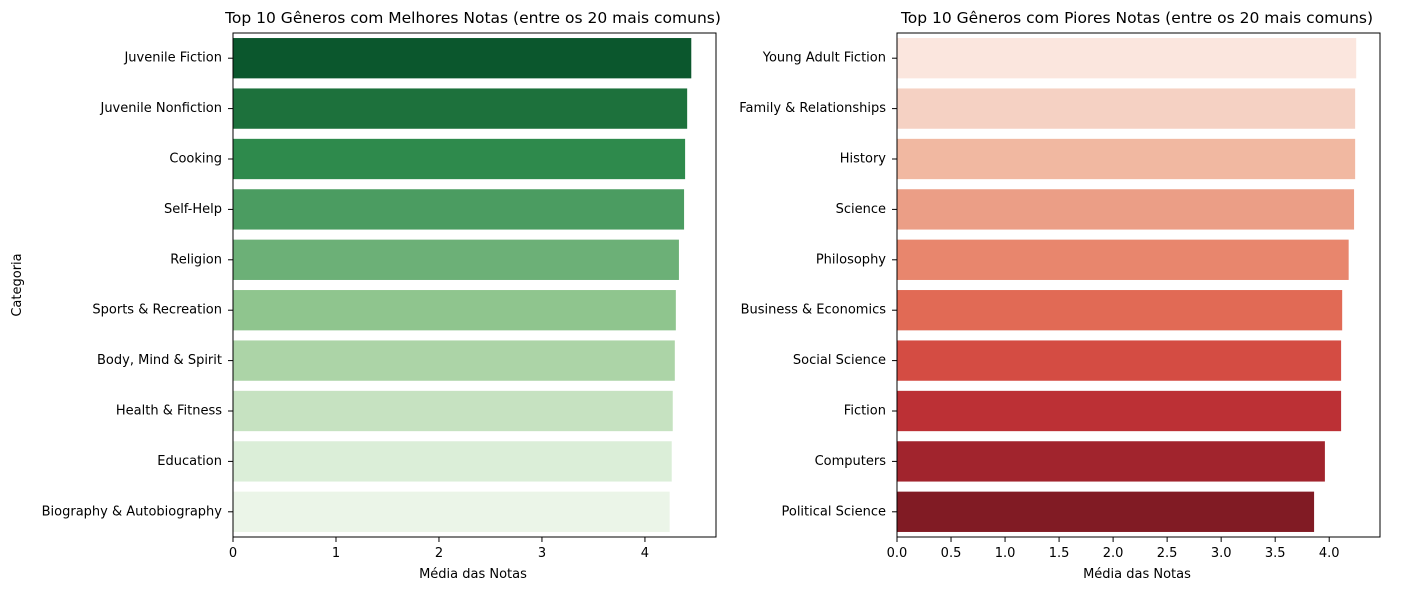 The width and height of the screenshot is (1401, 590). Describe the element at coordinates (195, 159) in the screenshot. I see `category-label: Cooking` at that location.